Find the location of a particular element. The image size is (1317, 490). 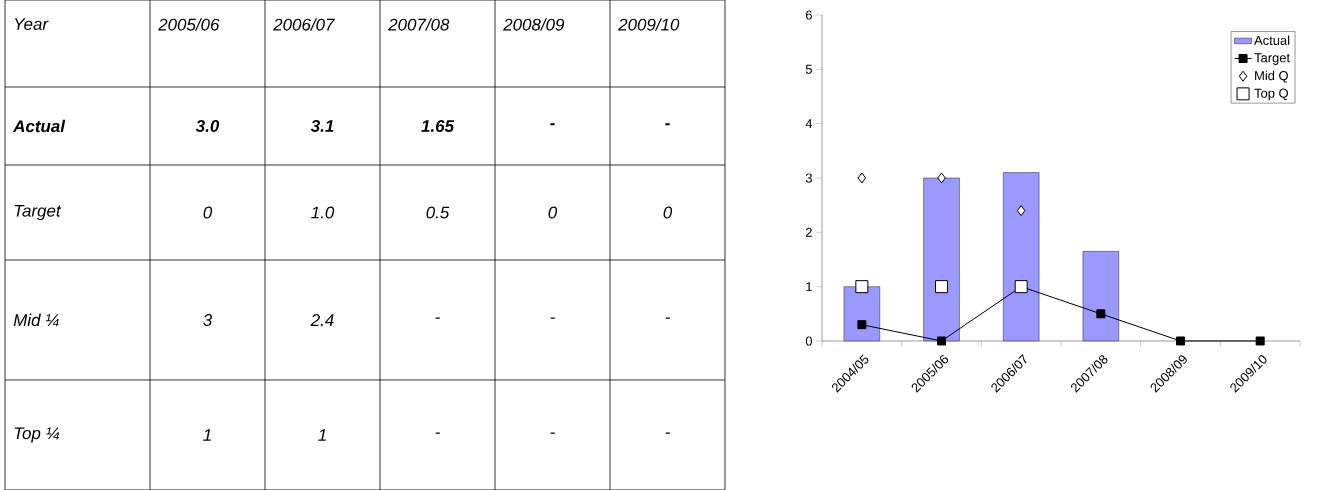

text: Mid ¼ is located at coordinates (36, 320).